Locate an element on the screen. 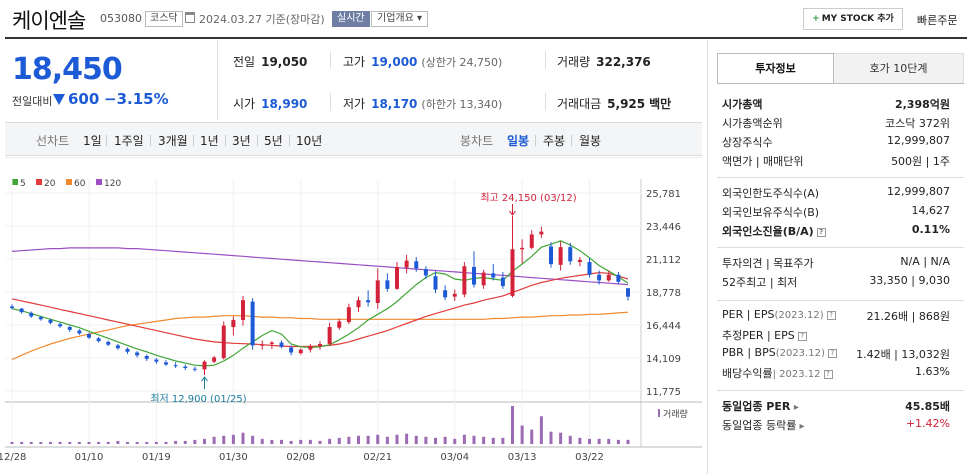 The width and height of the screenshot is (977, 474). info-label: PER | EPS(2023.12)? is located at coordinates (779, 314).